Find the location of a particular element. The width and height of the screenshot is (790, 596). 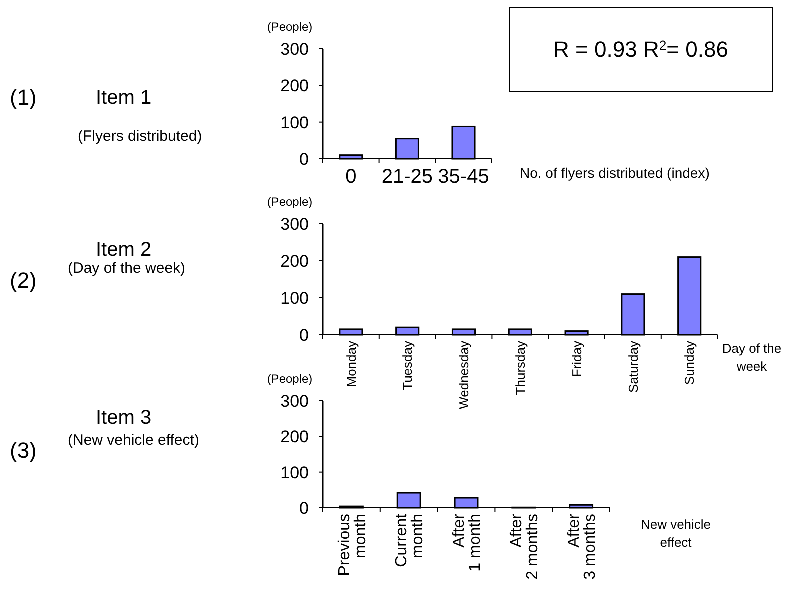

x-tick-label: Thursday is located at coordinates (520, 368).